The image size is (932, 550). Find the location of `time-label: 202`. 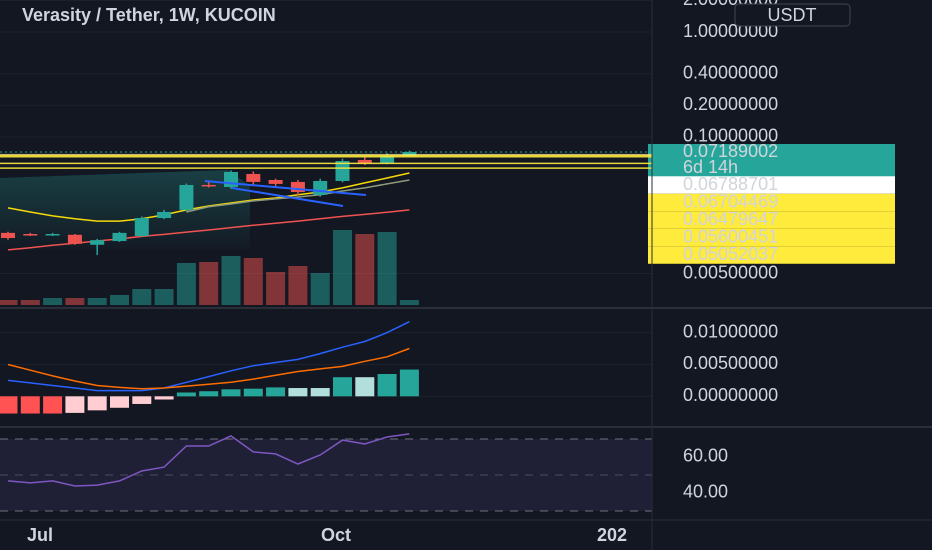

time-label: 202 is located at coordinates (612, 535).